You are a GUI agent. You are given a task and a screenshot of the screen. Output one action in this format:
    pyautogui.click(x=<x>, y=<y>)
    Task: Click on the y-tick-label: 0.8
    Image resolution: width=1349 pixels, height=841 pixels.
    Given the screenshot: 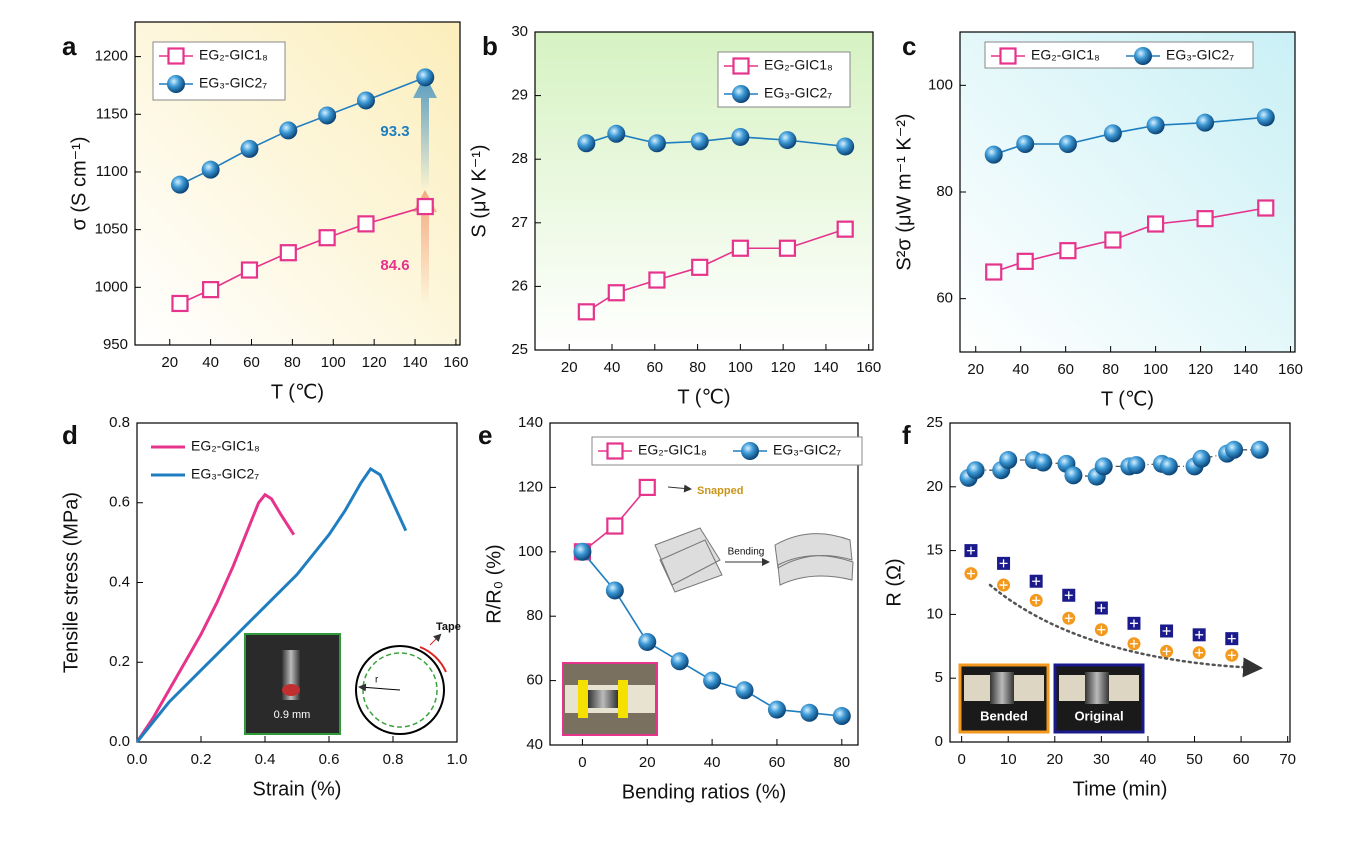 What is the action you would take?
    pyautogui.click(x=119, y=422)
    